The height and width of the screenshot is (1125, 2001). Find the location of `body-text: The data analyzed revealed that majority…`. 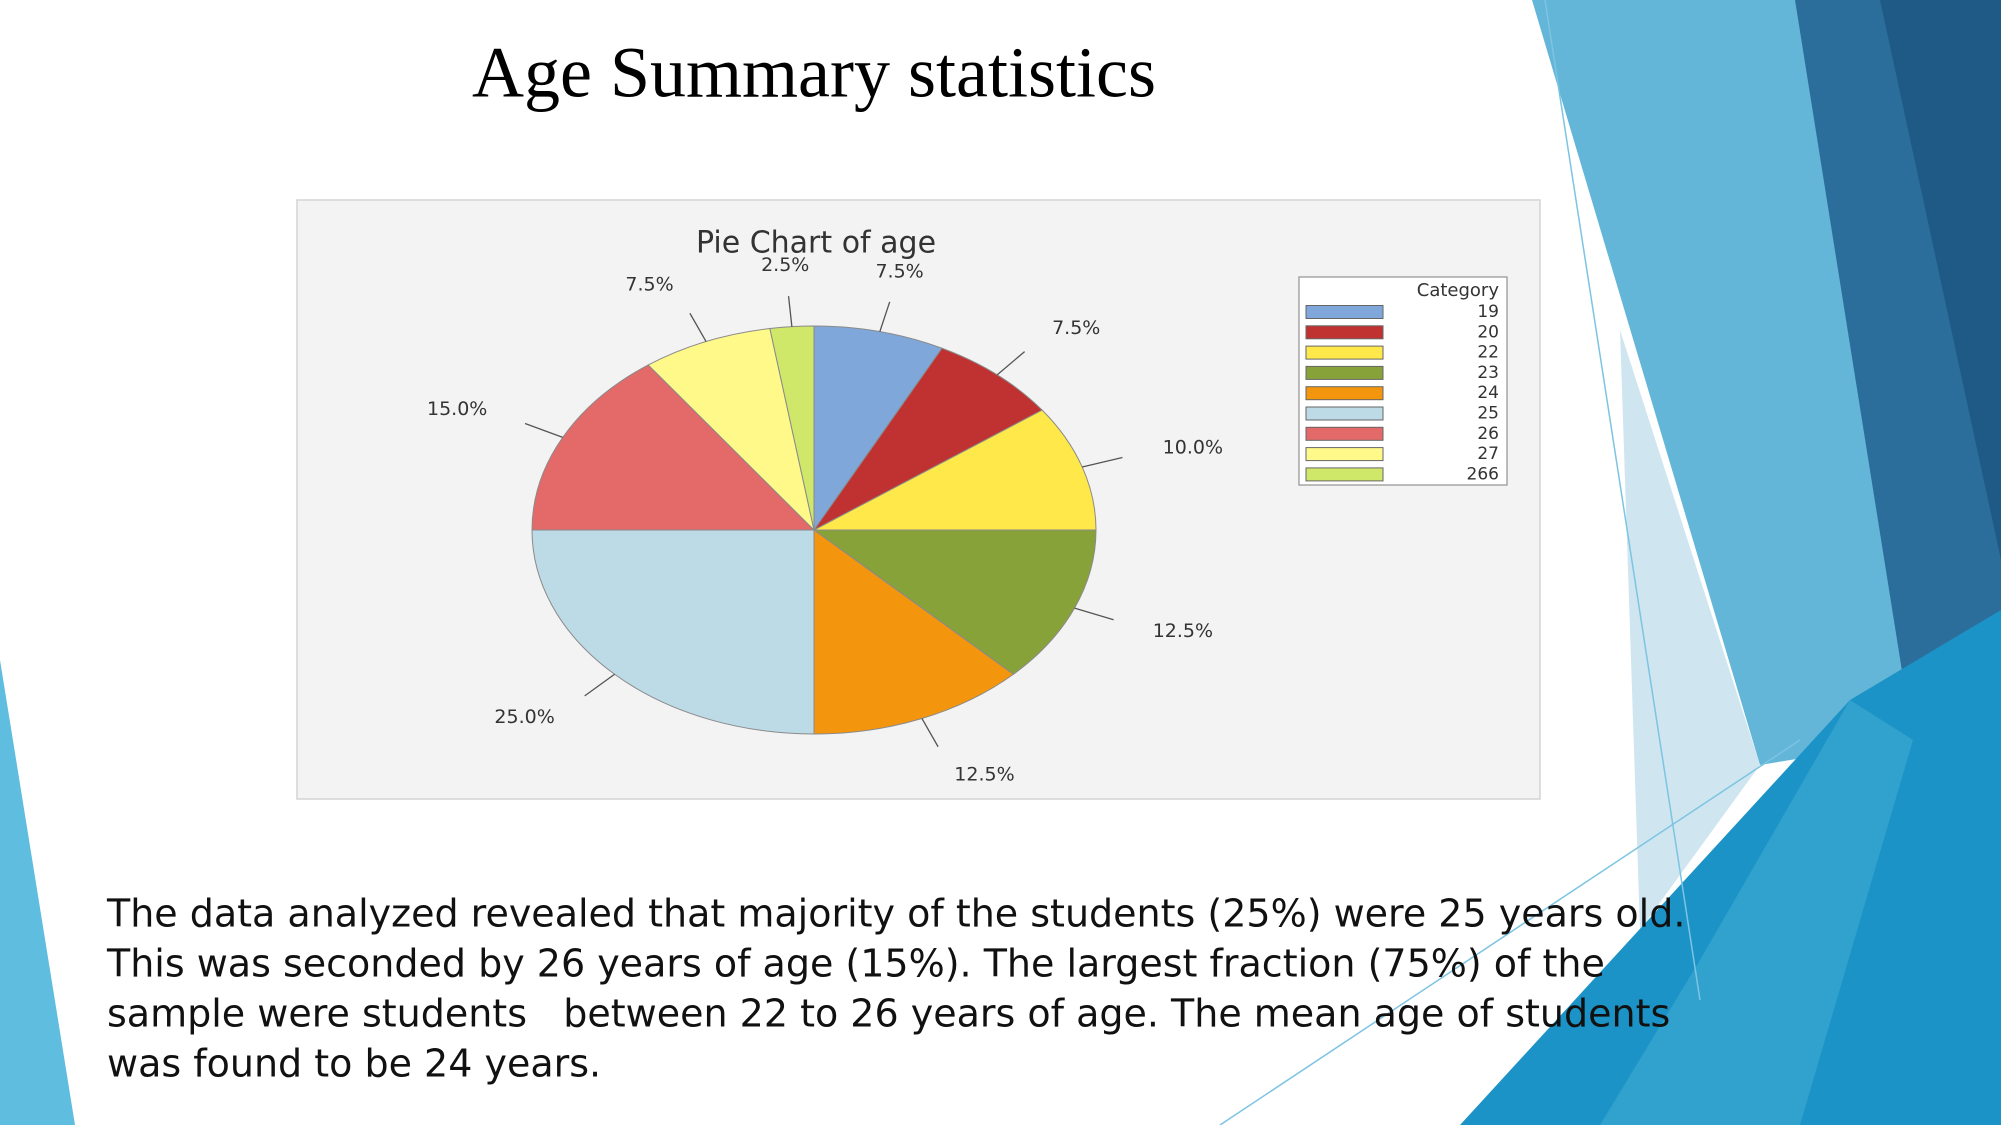

body-text: The data analyzed revealed that majority… is located at coordinates (895, 989).